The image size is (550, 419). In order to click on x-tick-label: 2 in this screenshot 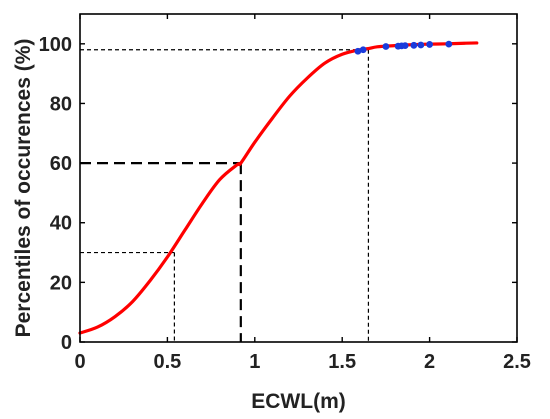, I will do `click(429, 362)`.